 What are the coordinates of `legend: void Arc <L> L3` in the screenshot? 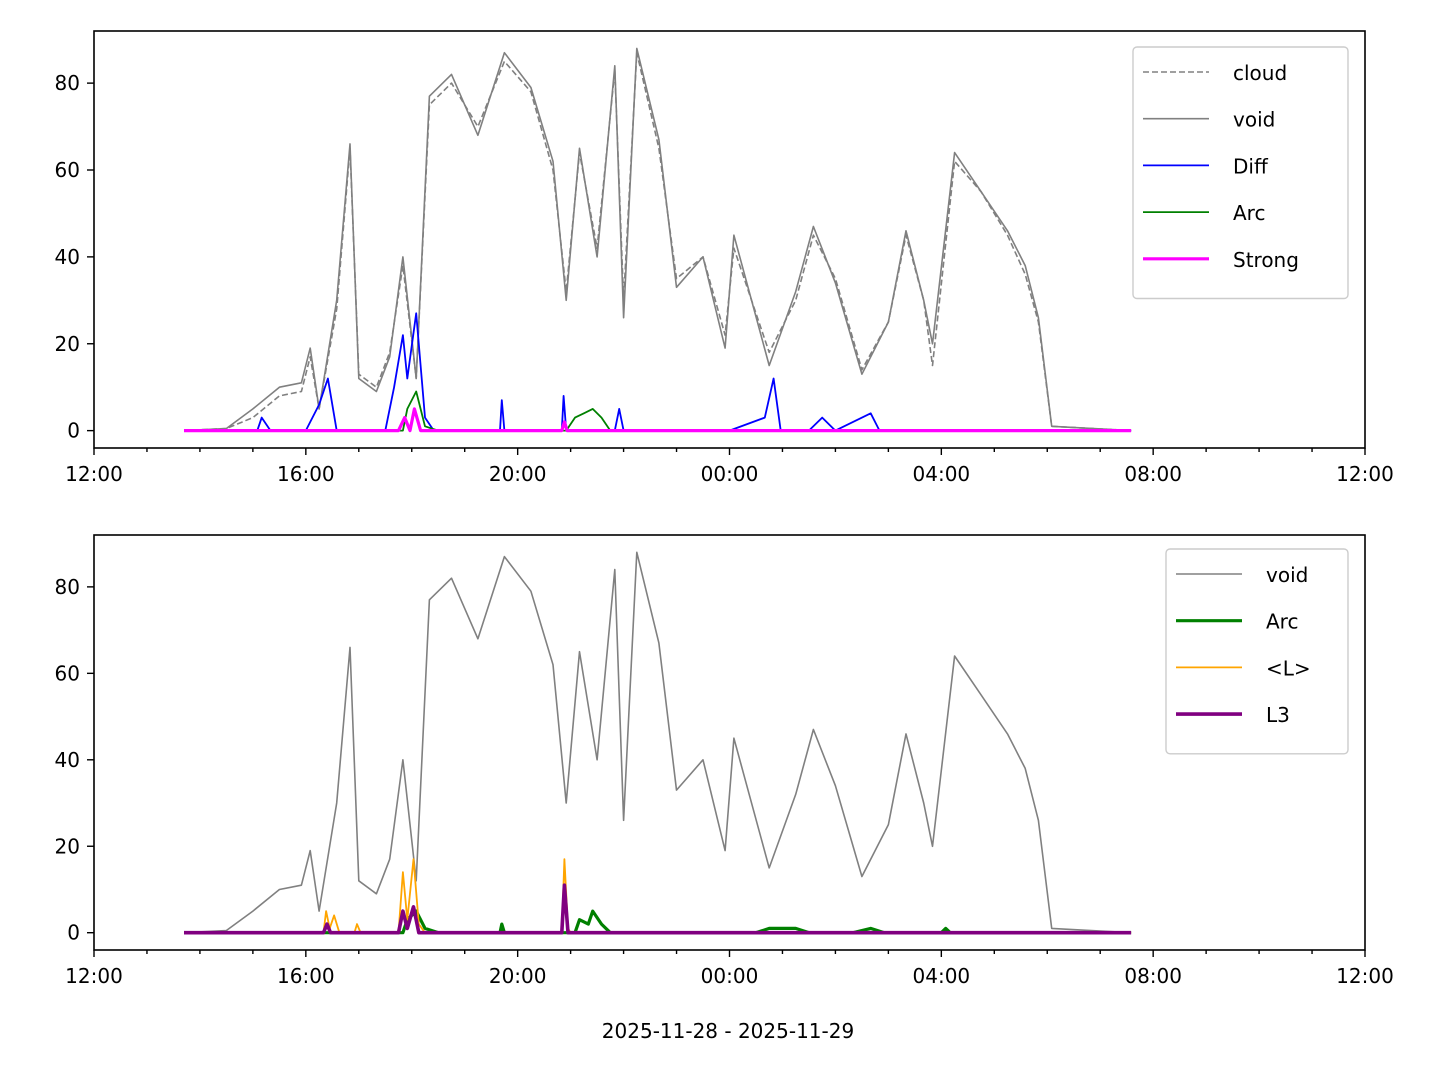 It's located at (1257, 651).